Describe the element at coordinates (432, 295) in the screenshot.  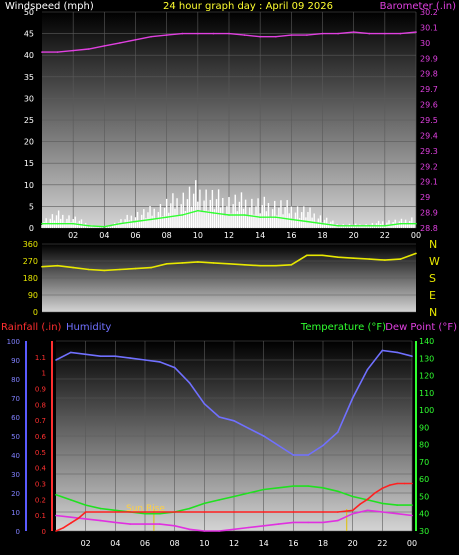
I see `compass-label: E` at that location.